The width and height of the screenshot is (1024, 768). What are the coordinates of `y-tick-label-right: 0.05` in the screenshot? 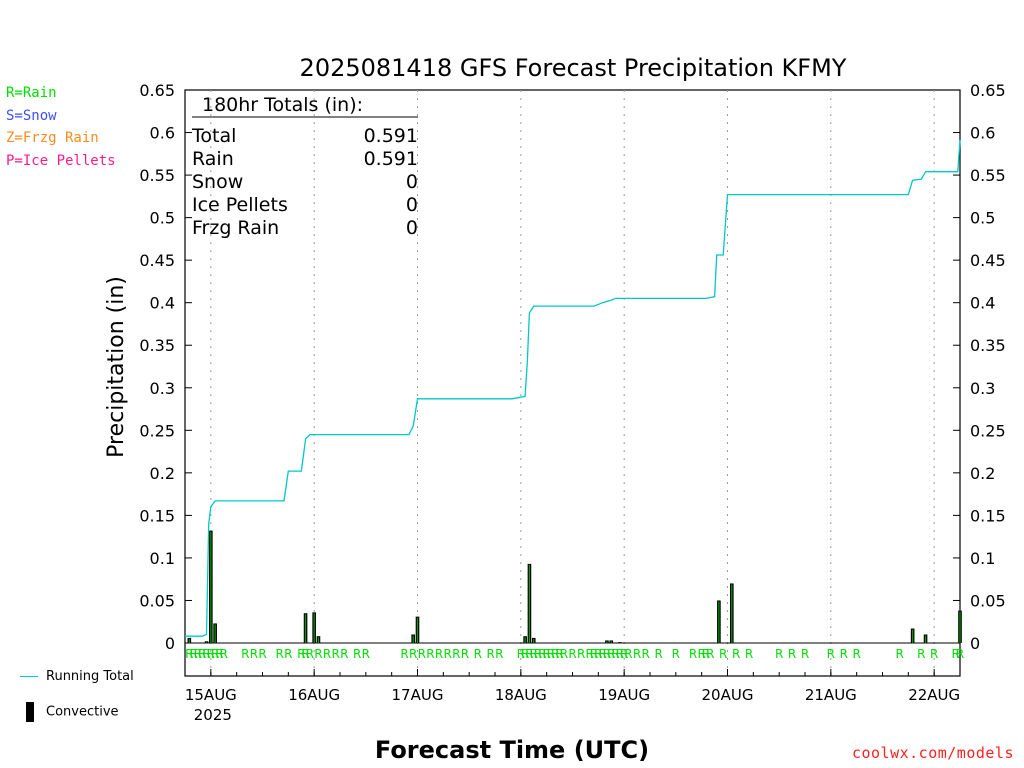 It's located at (988, 600).